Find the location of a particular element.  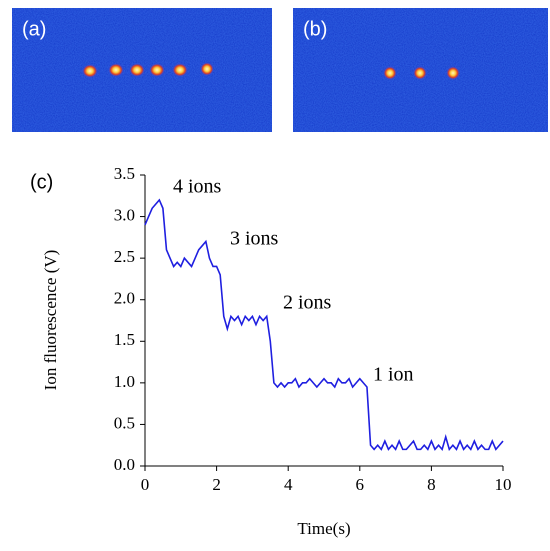

panel-label: (c) is located at coordinates (41, 182).